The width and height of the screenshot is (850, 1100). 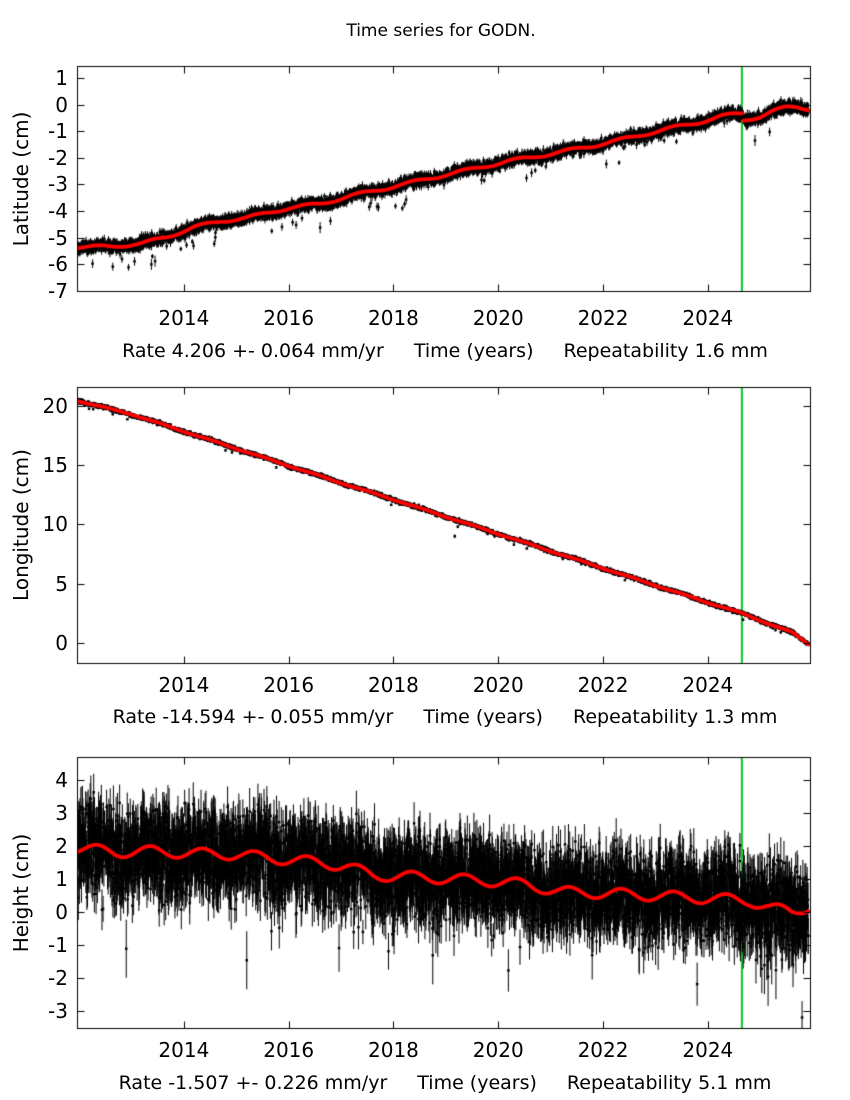 What do you see at coordinates (58, 211) in the screenshot?
I see `y-tick-label: -4` at bounding box center [58, 211].